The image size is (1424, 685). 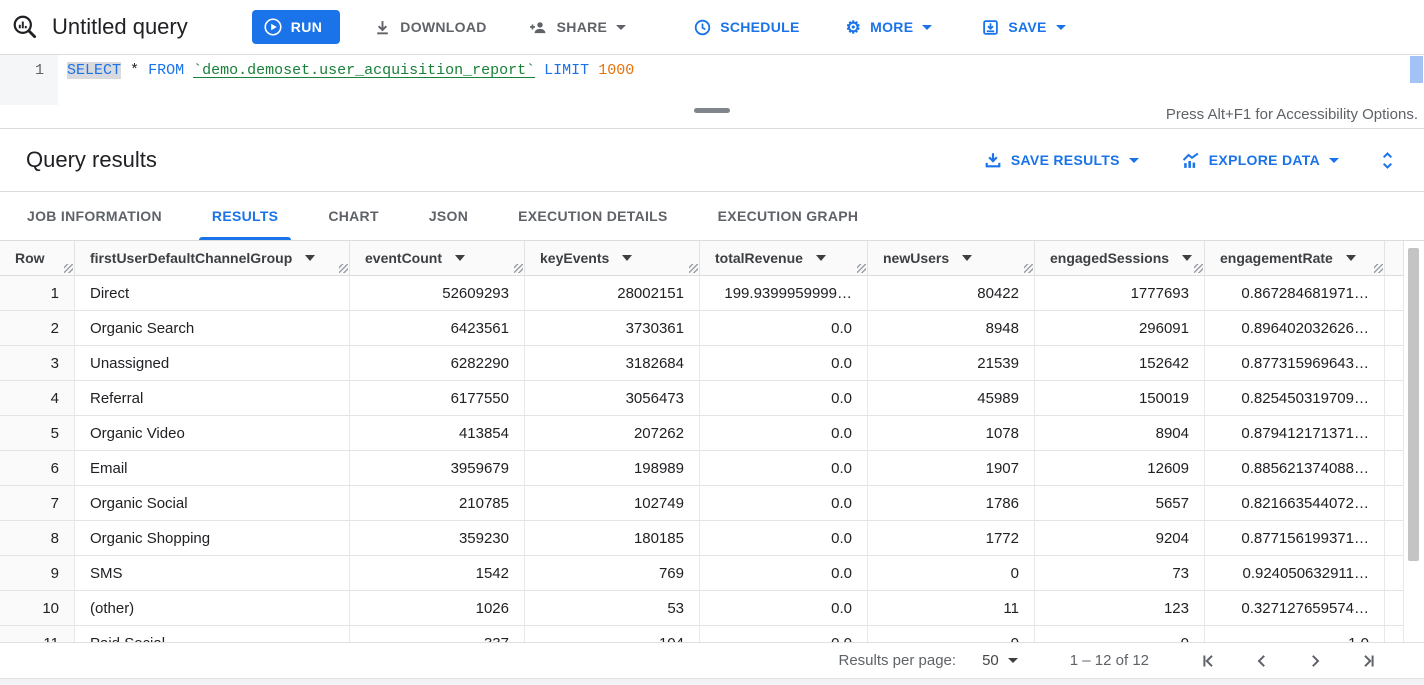 What do you see at coordinates (951, 634) in the screenshot?
I see `table-cell-newUsers: 0` at bounding box center [951, 634].